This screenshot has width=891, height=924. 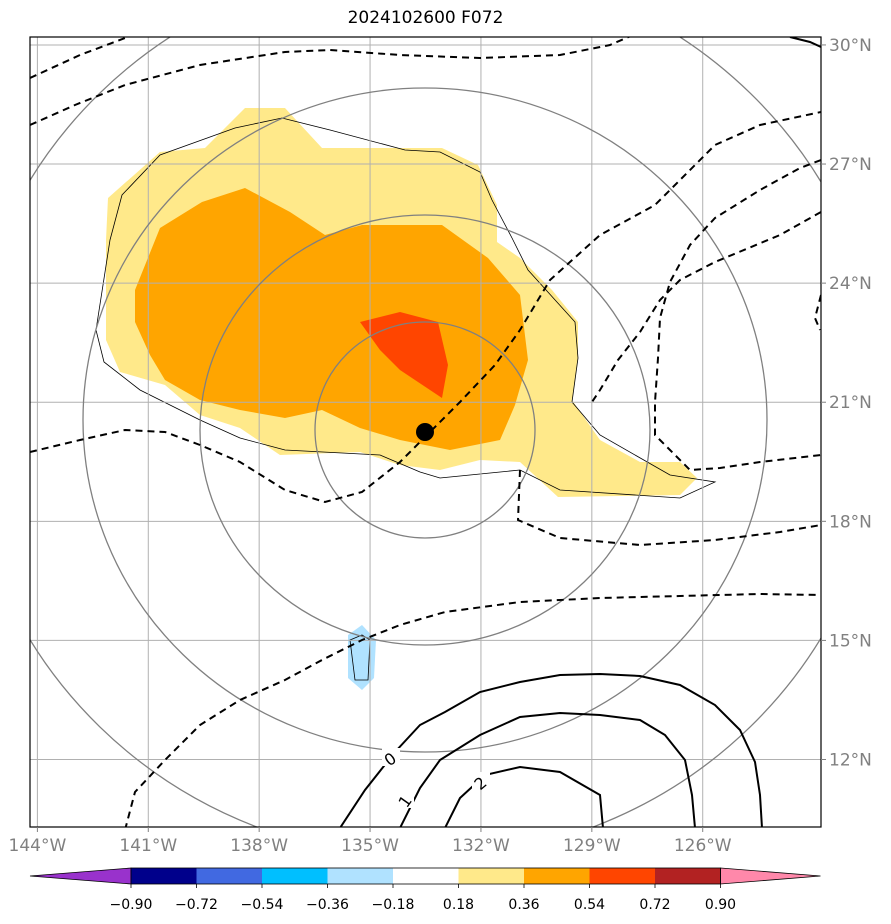 I want to click on lon-tick-label: 144°W, so click(x=38, y=846).